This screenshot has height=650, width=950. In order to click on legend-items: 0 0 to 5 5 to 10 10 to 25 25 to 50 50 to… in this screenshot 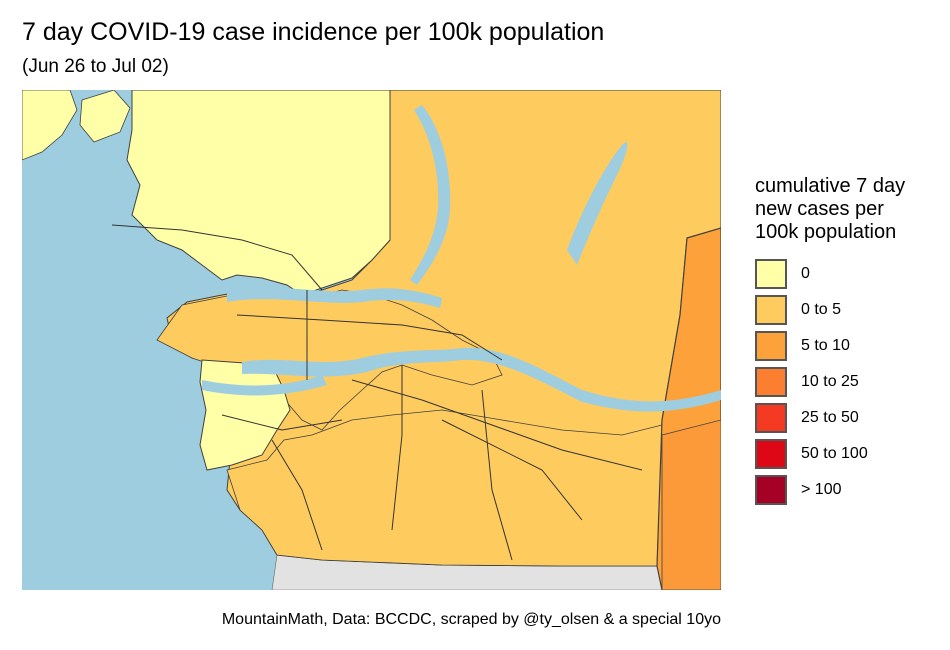, I will do `click(850, 382)`.